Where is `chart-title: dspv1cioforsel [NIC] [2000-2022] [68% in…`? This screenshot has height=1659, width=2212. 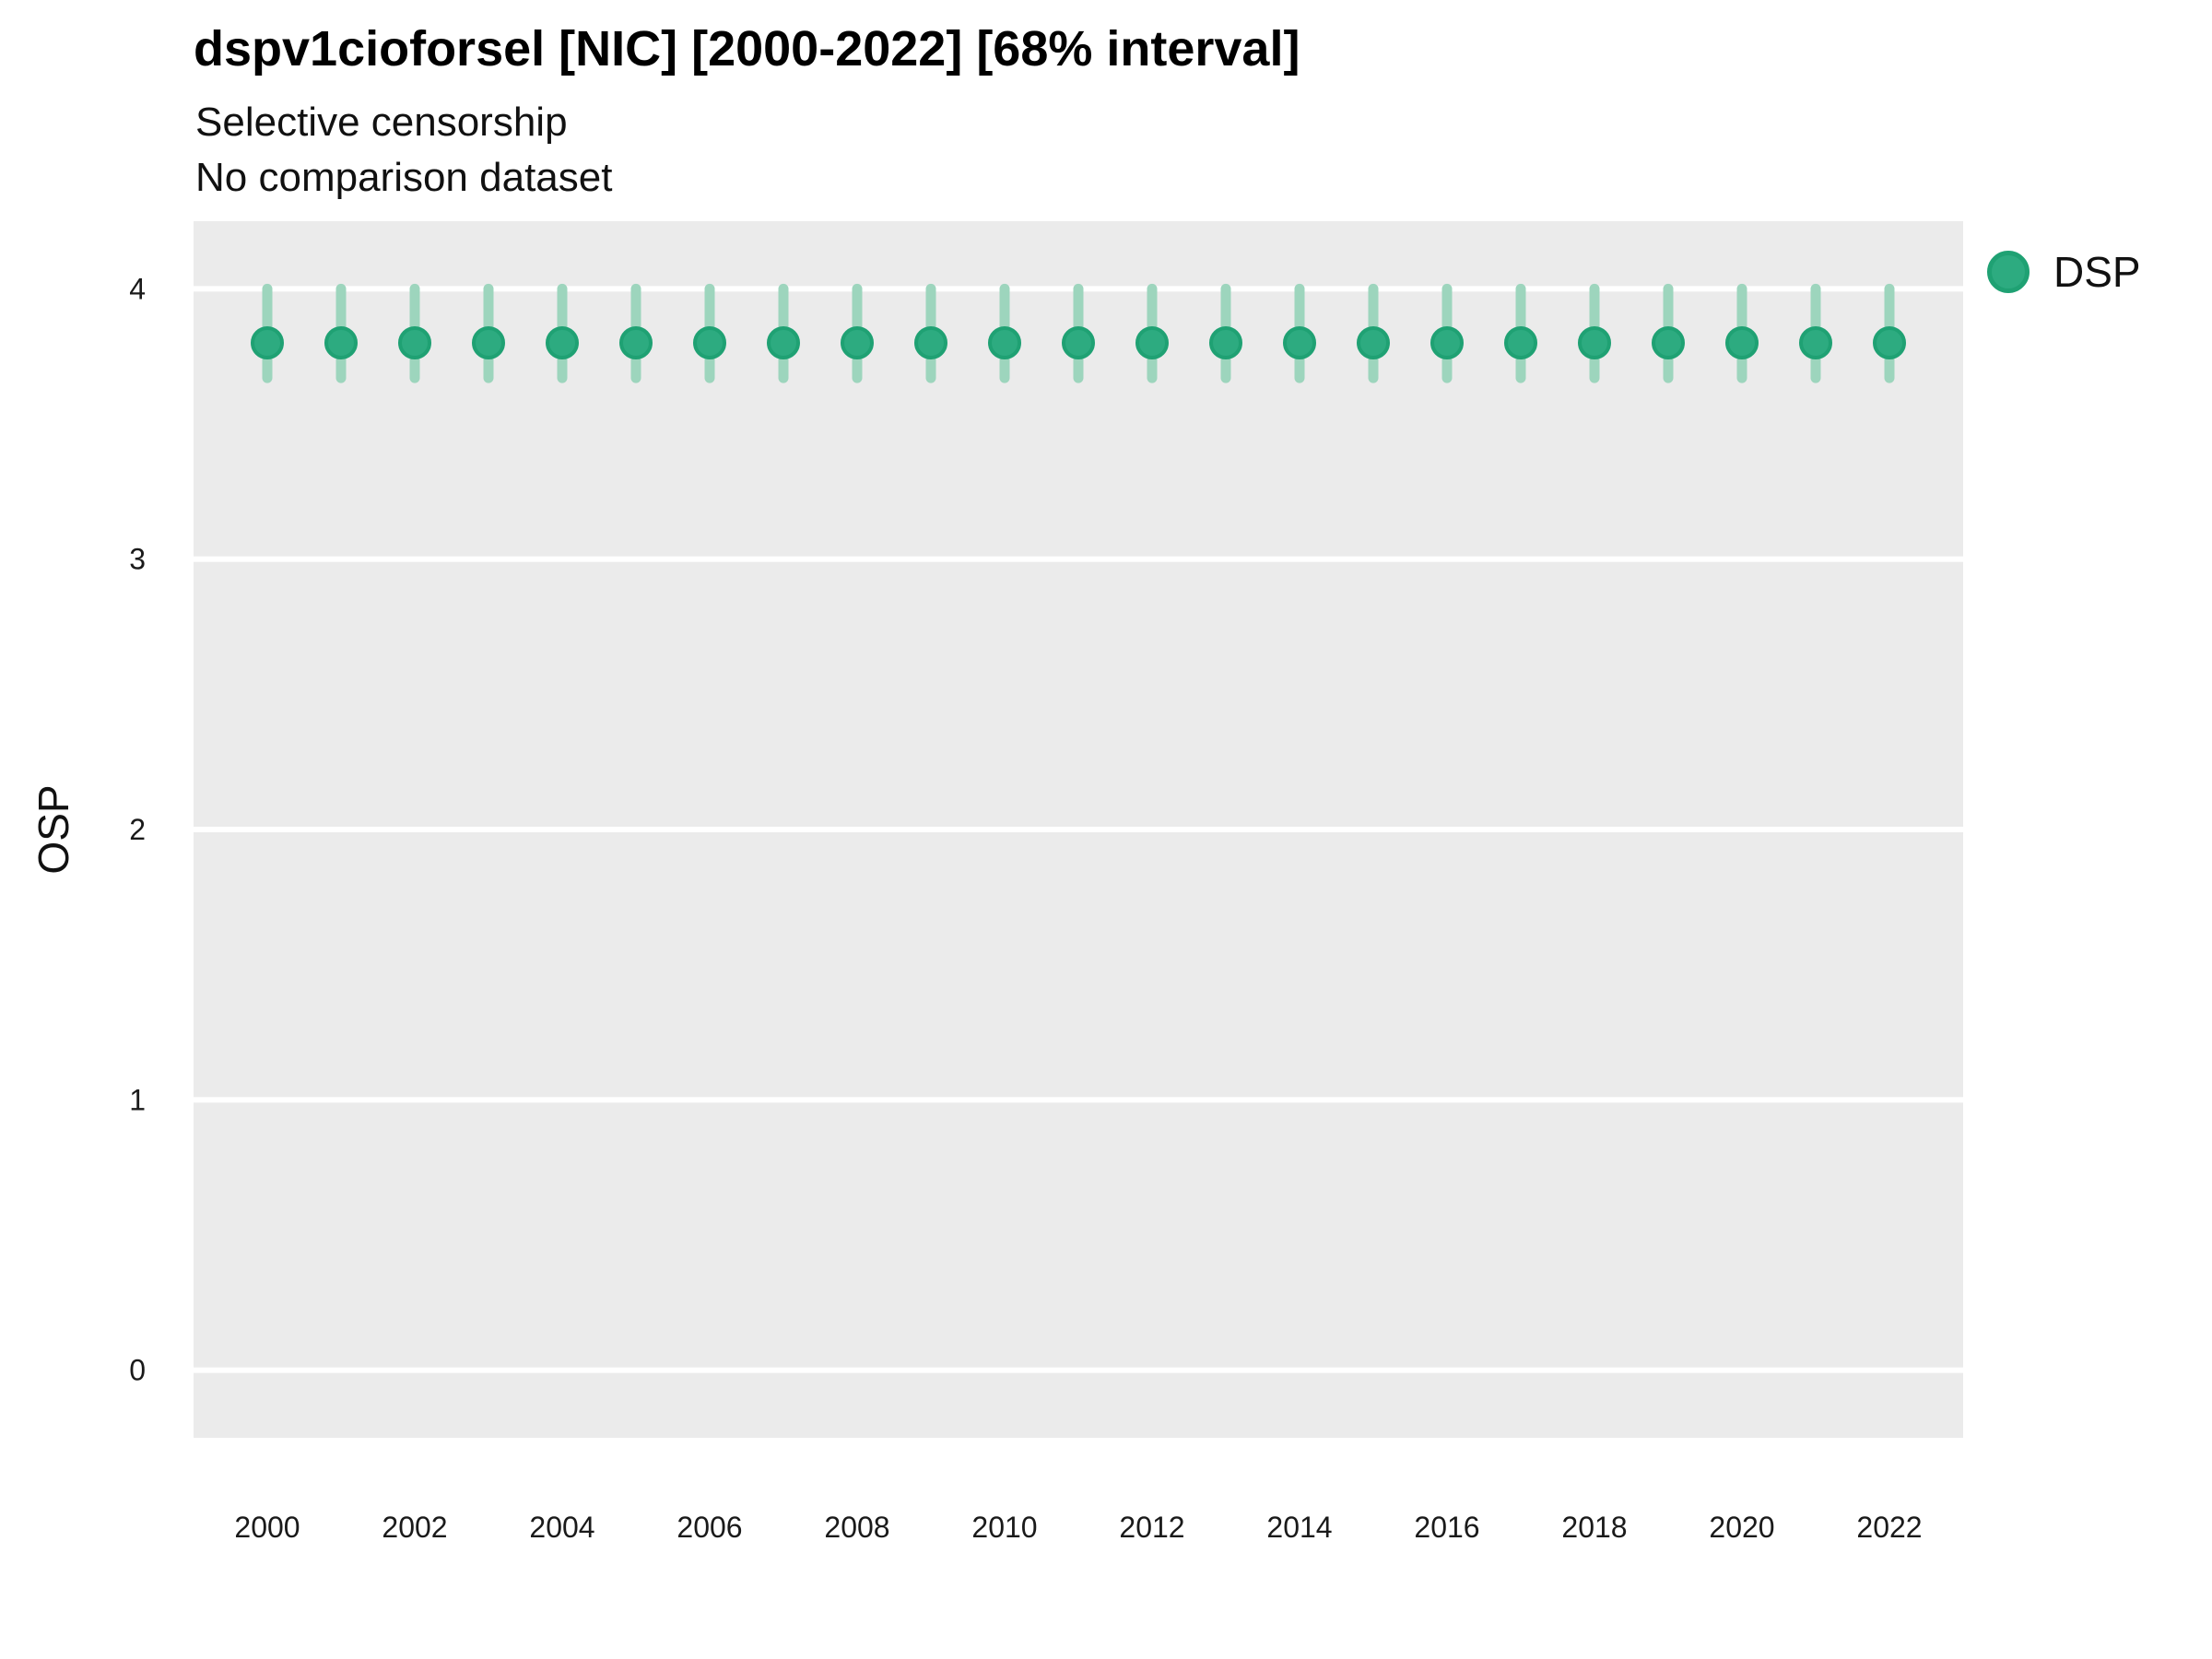
chart-title: dspv1cioforsel [NIC] [2000-2022] [68% in… is located at coordinates (747, 48).